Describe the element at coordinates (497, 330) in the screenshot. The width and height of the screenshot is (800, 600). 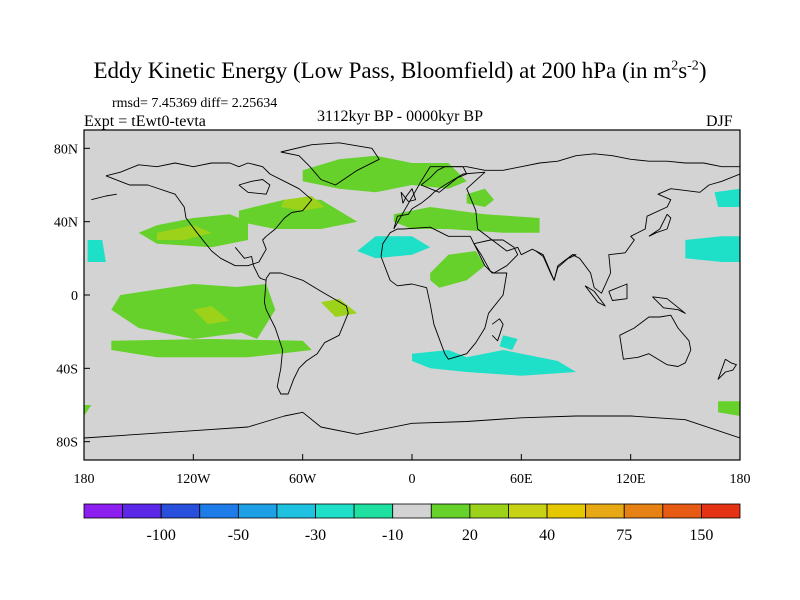
I see `coastline-madagascar` at that location.